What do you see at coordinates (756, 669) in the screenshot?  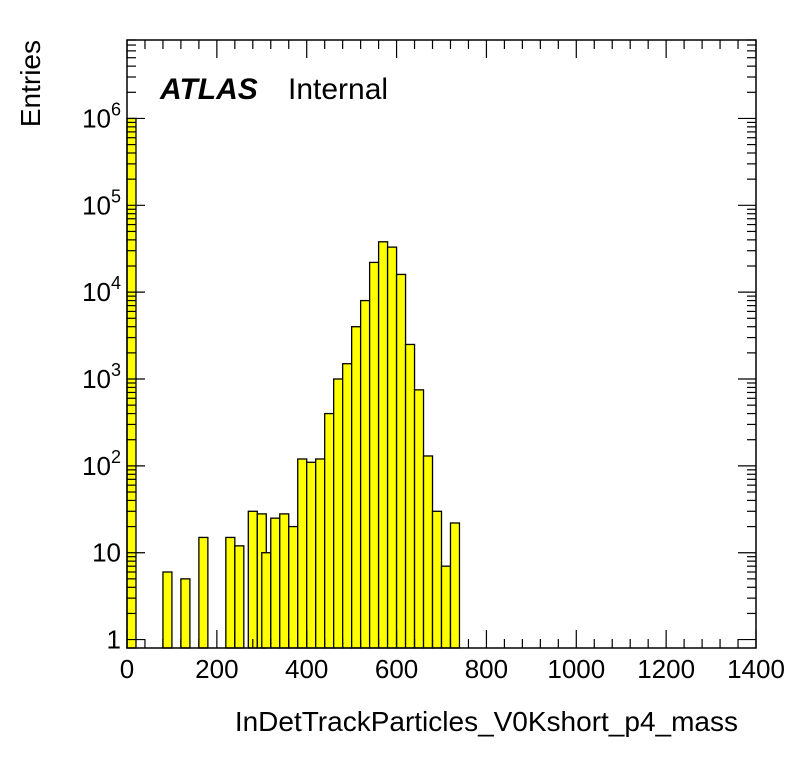 I see `x-tick-label: 1400` at bounding box center [756, 669].